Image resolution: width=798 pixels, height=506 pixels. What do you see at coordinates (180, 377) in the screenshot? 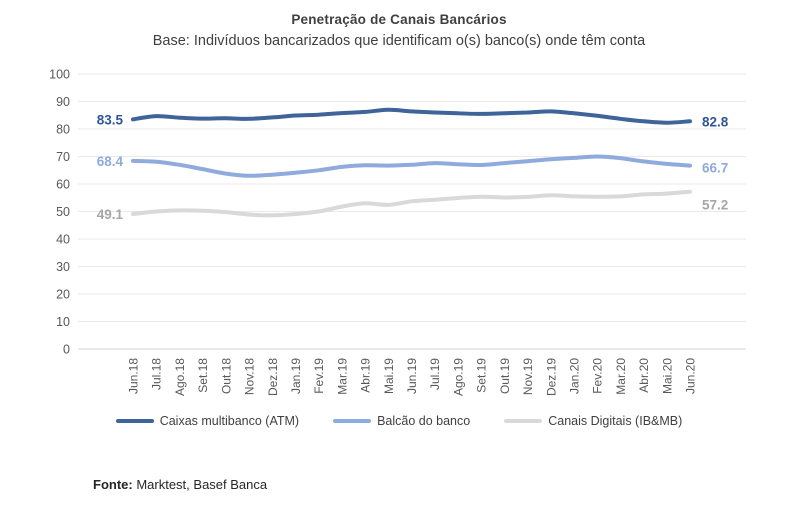
I see `x-tick-label: Ago.18` at bounding box center [180, 377].